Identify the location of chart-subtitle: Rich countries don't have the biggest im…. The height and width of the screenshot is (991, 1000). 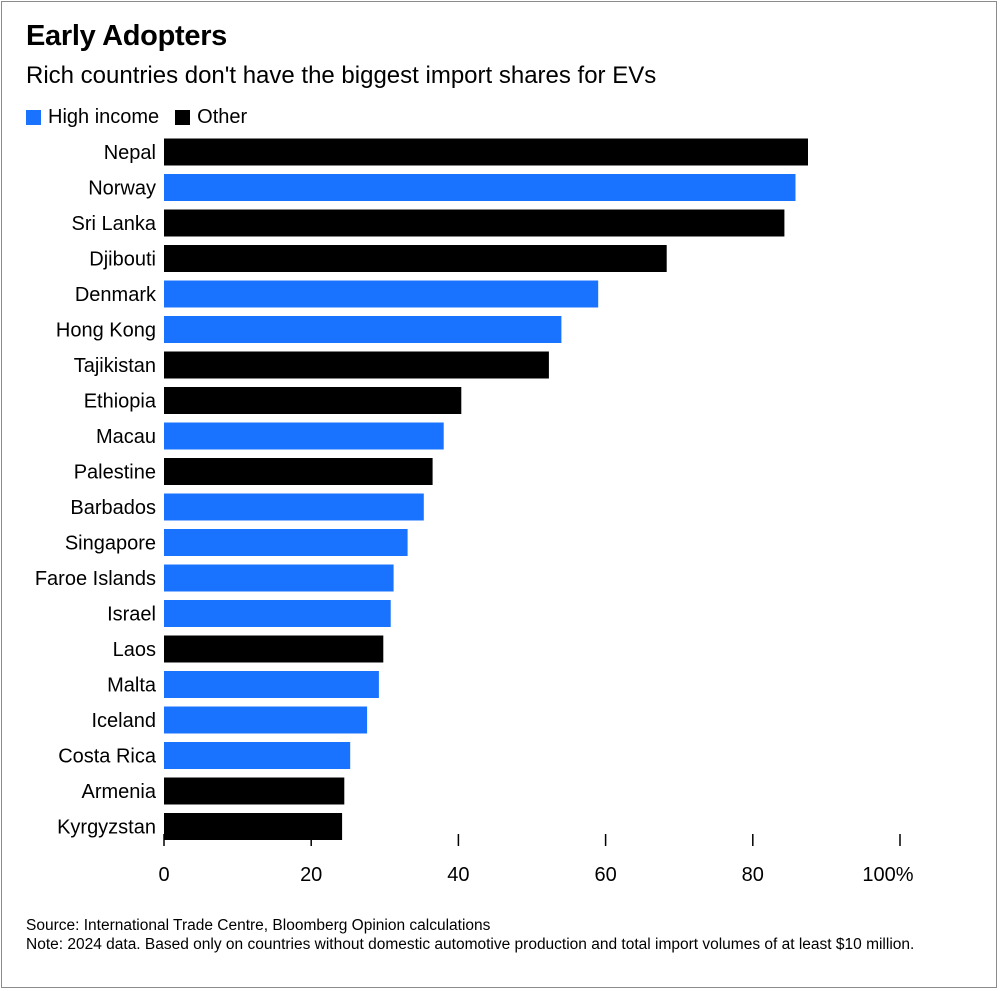
(341, 75).